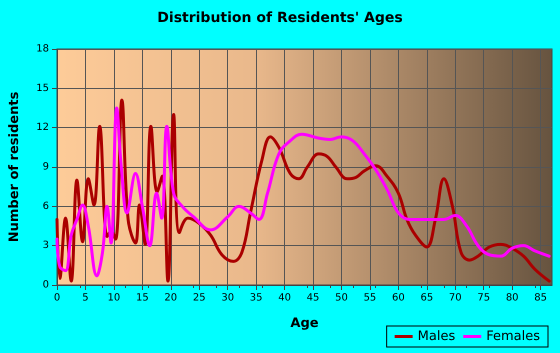 Image resolution: width=560 pixels, height=353 pixels. What do you see at coordinates (483, 298) in the screenshot?
I see `x-tick-label: 75` at bounding box center [483, 298].